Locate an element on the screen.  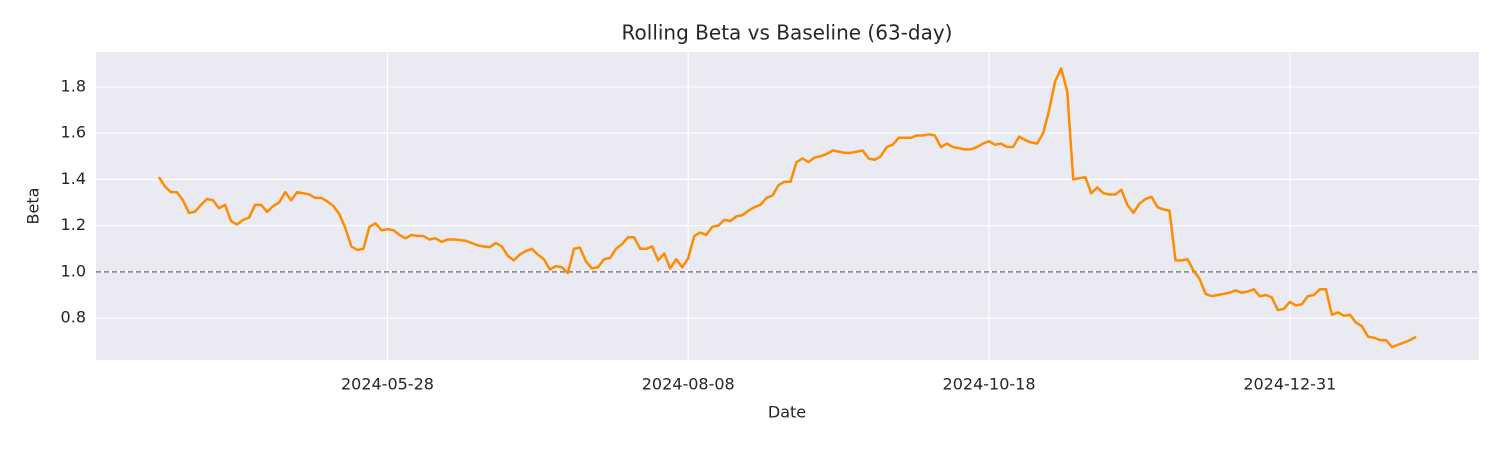
y-tick-label: 1.2 is located at coordinates (73, 224).